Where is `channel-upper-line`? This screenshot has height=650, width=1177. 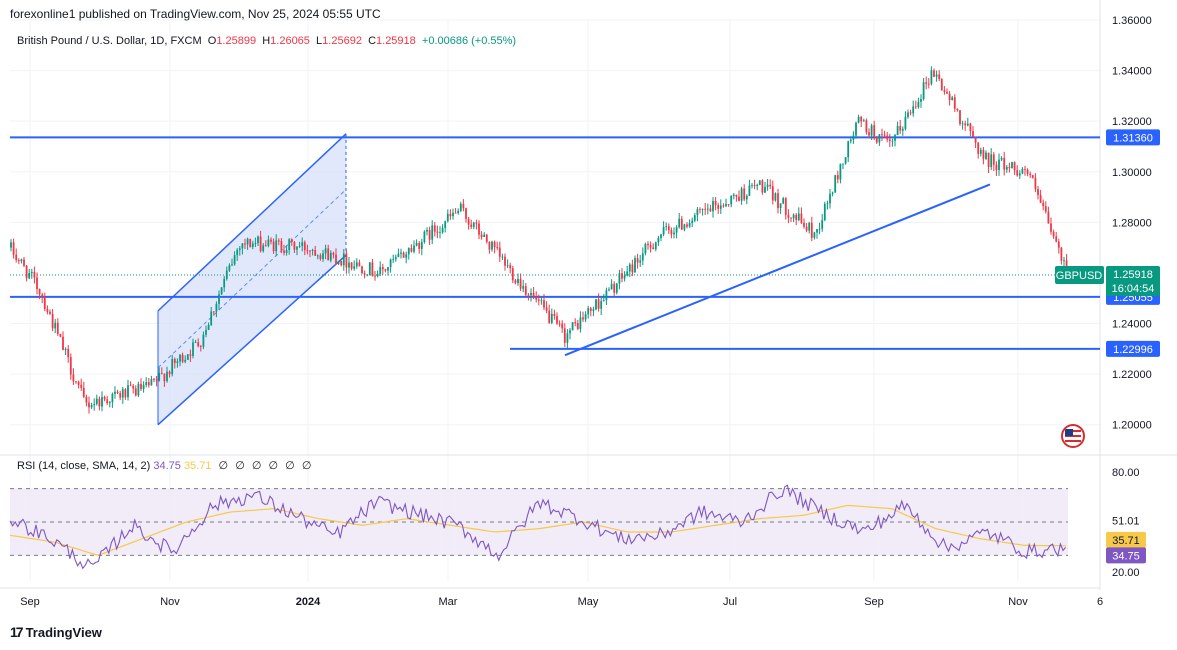
channel-upper-line is located at coordinates (252, 222).